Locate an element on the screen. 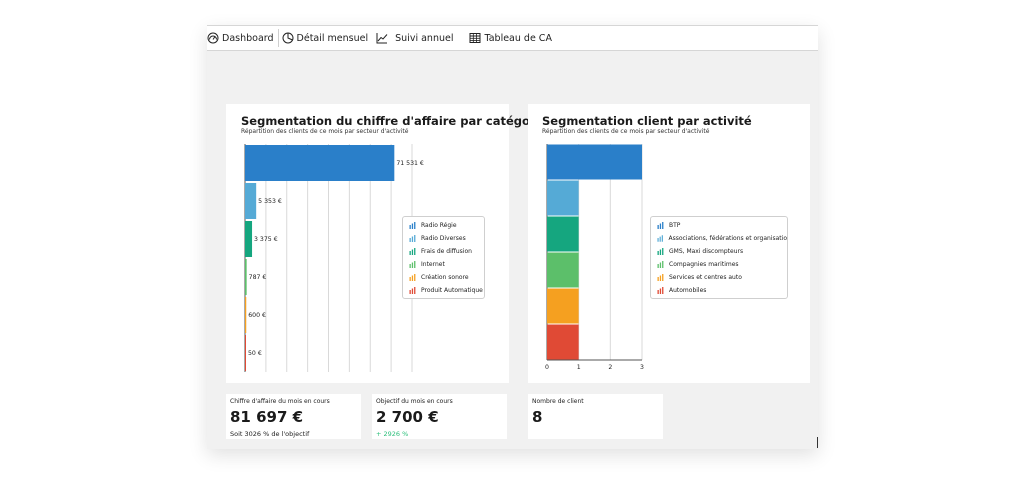  bar-data-label: 71 531 € is located at coordinates (410, 163).